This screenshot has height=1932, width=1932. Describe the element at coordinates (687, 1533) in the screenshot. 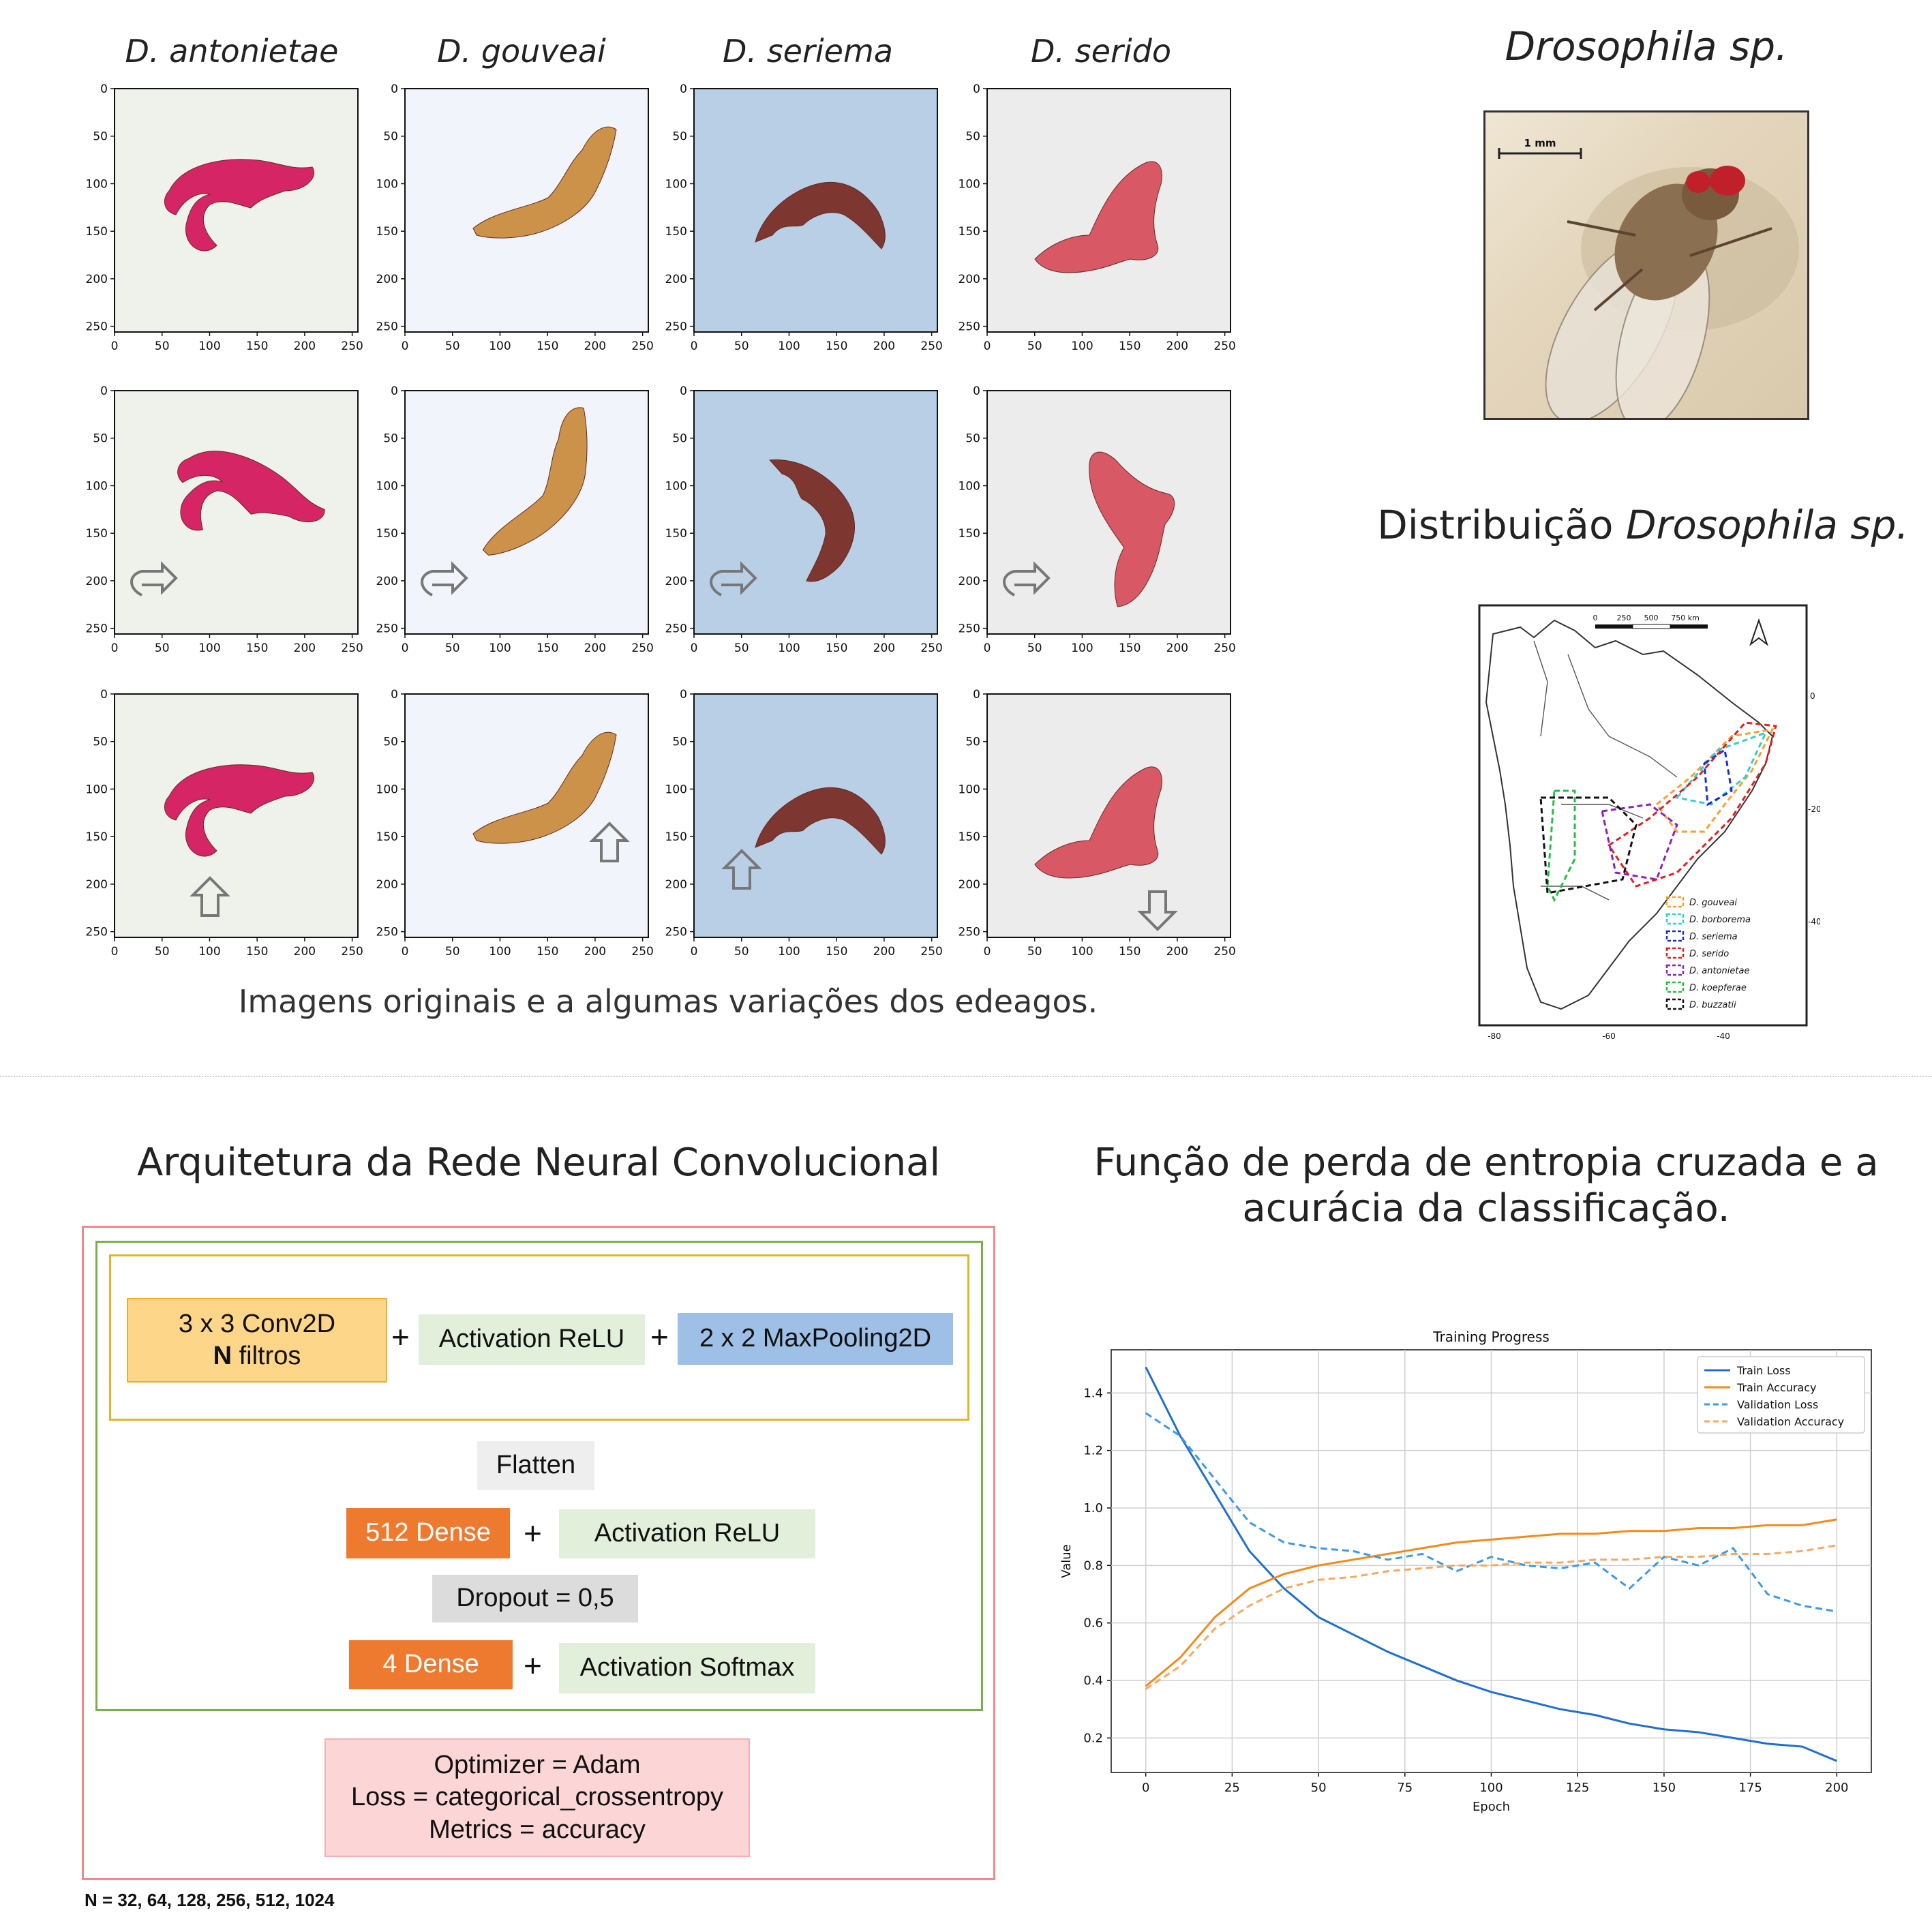

I see `relu-box-2: Activation ReLU` at that location.